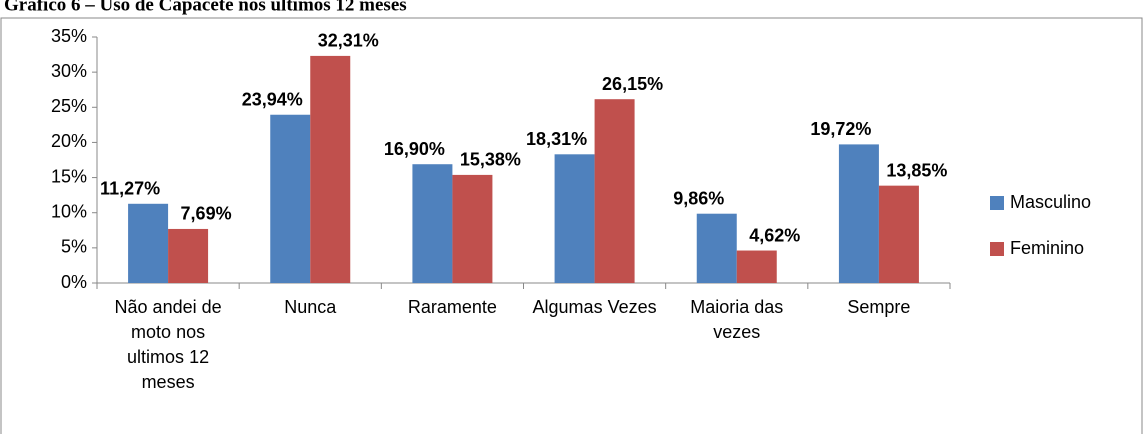  What do you see at coordinates (69, 176) in the screenshot?
I see `y-tick-label: 15%` at bounding box center [69, 176].